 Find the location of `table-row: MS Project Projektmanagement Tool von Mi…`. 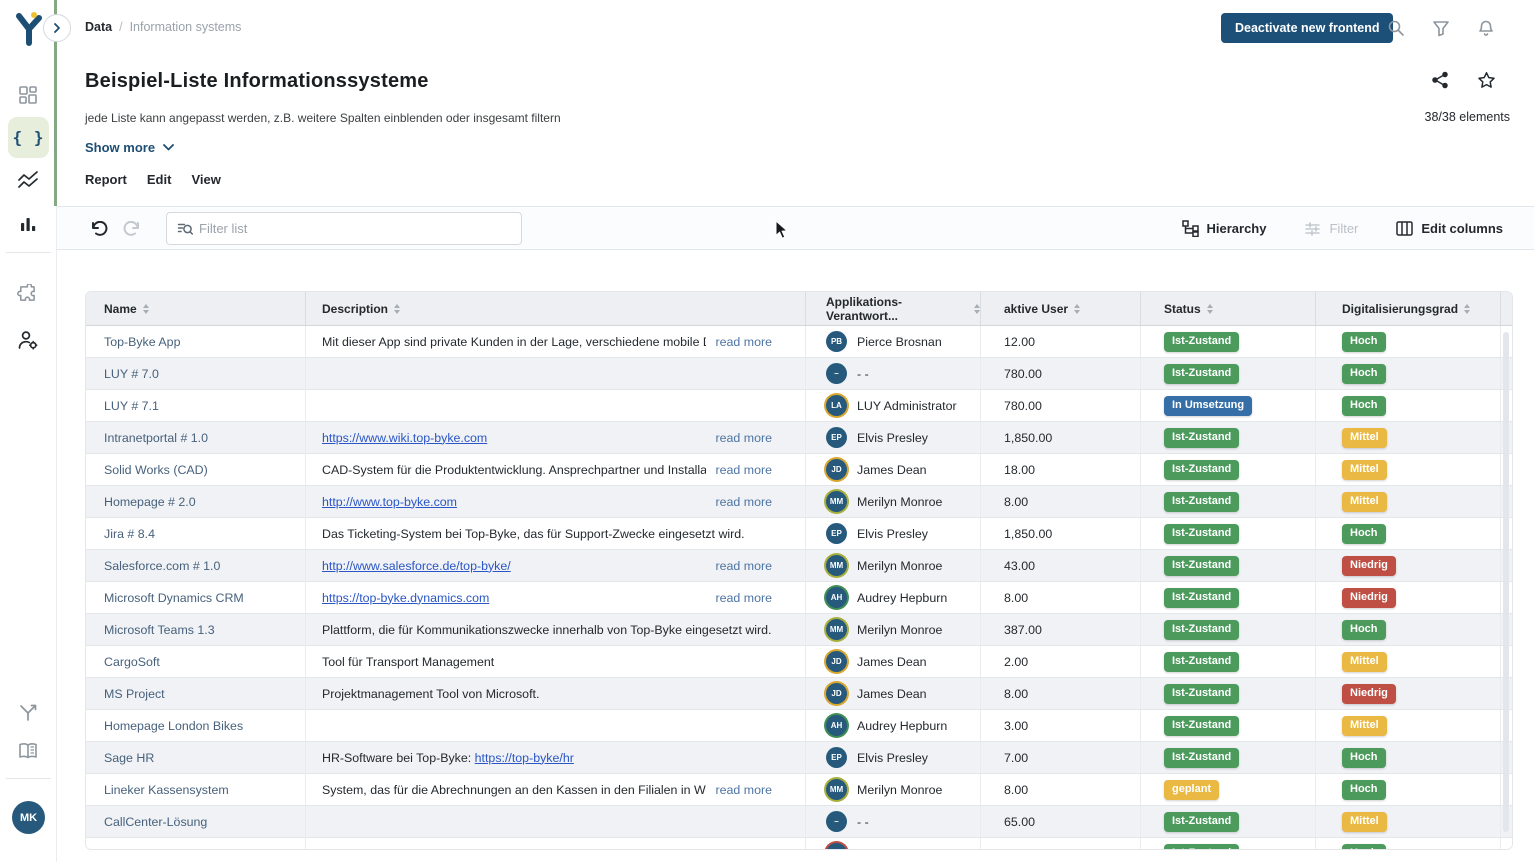

table-row: MS Project Projektmanagement Tool von Mi… is located at coordinates (799, 694).